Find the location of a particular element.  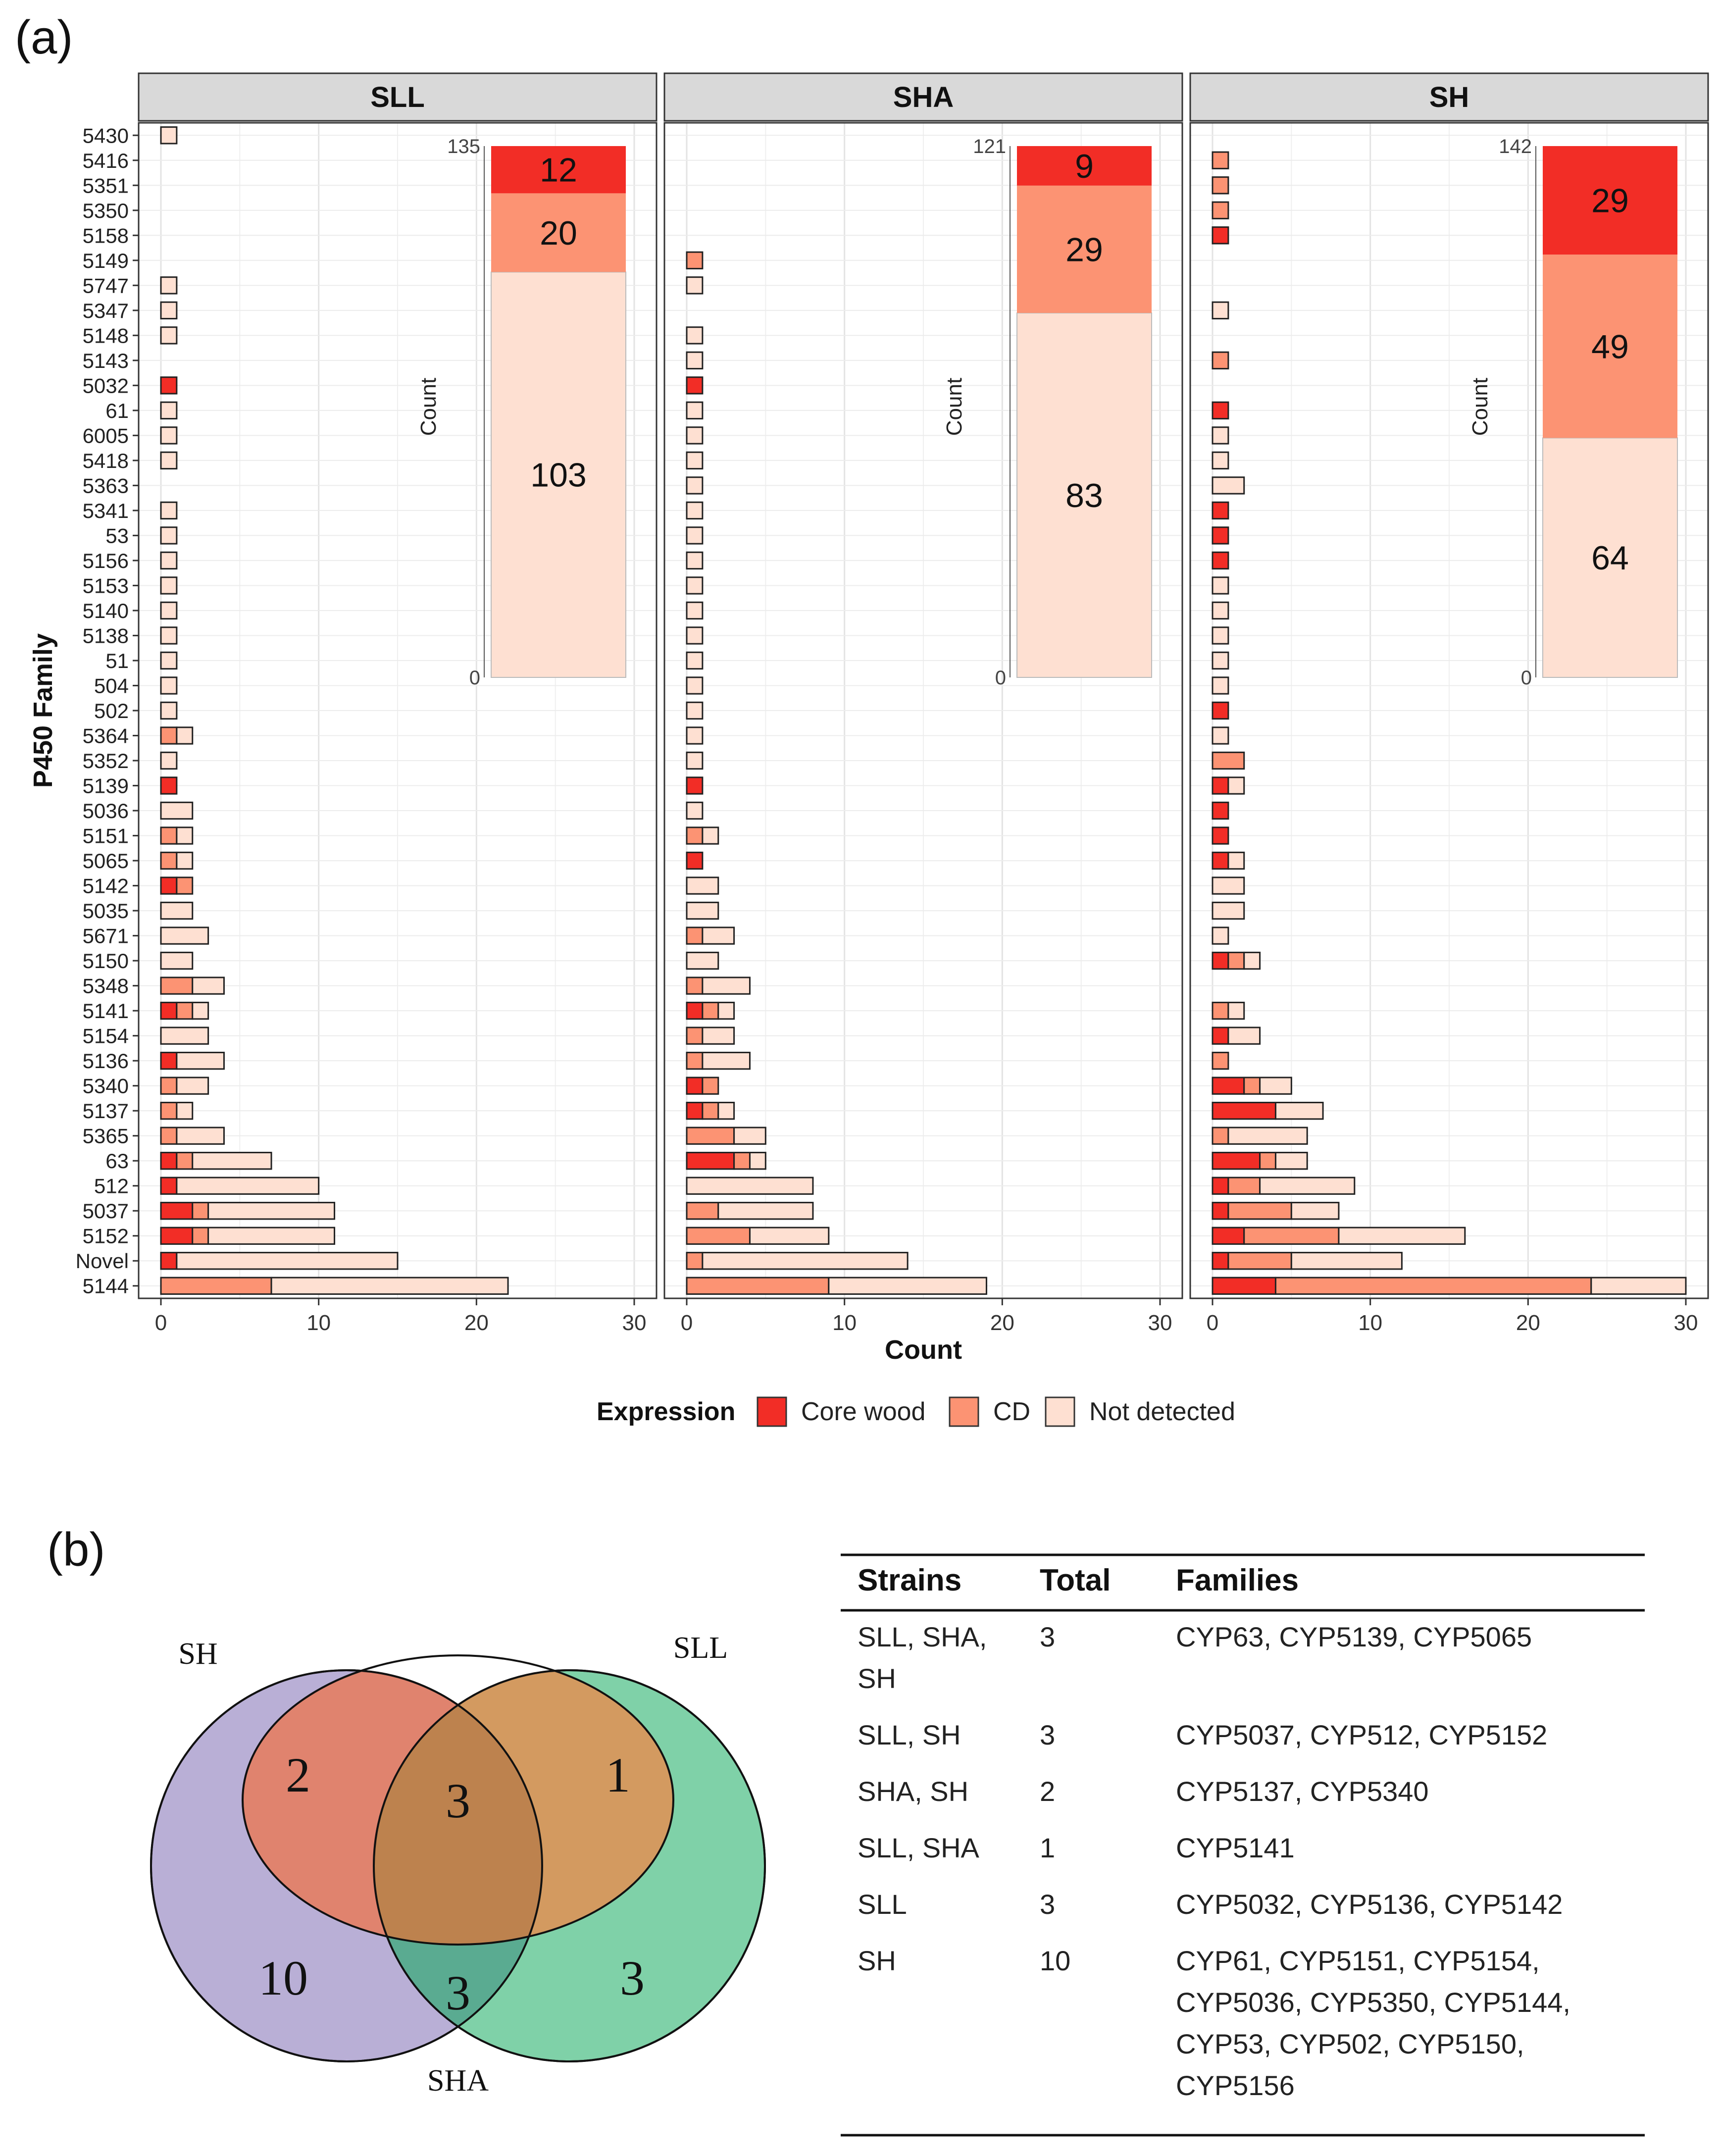

inset-sll: 135 0 Count 103 20 12 is located at coordinates (521, 412).